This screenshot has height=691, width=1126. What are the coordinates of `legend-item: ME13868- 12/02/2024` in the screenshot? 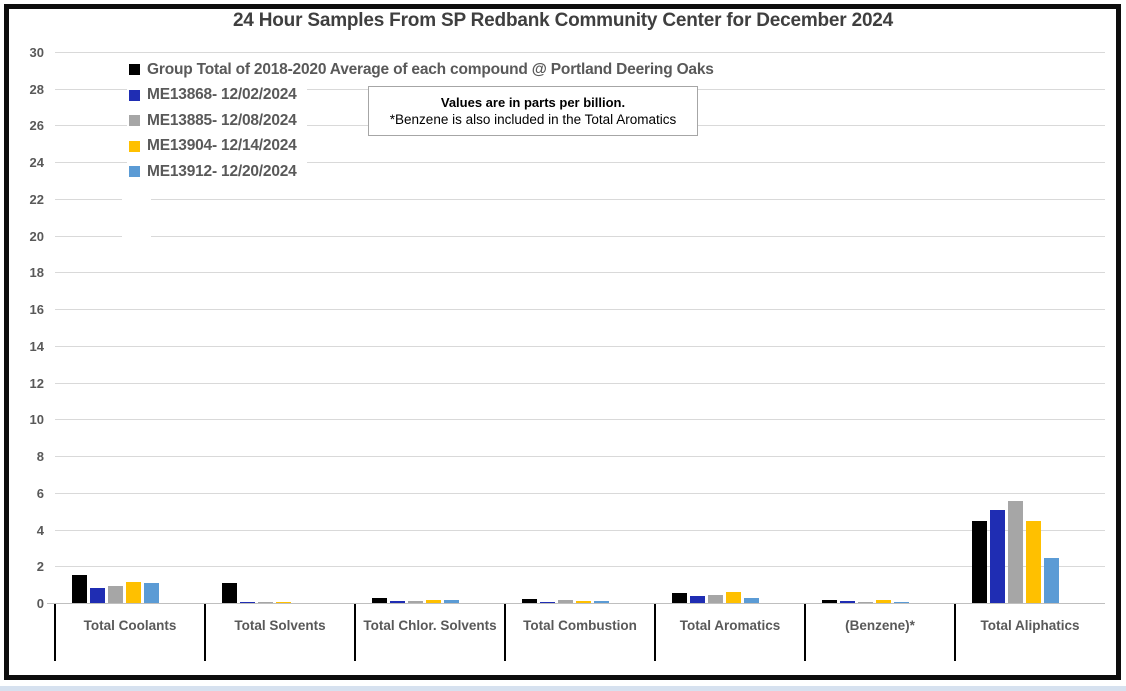 It's located at (217, 95).